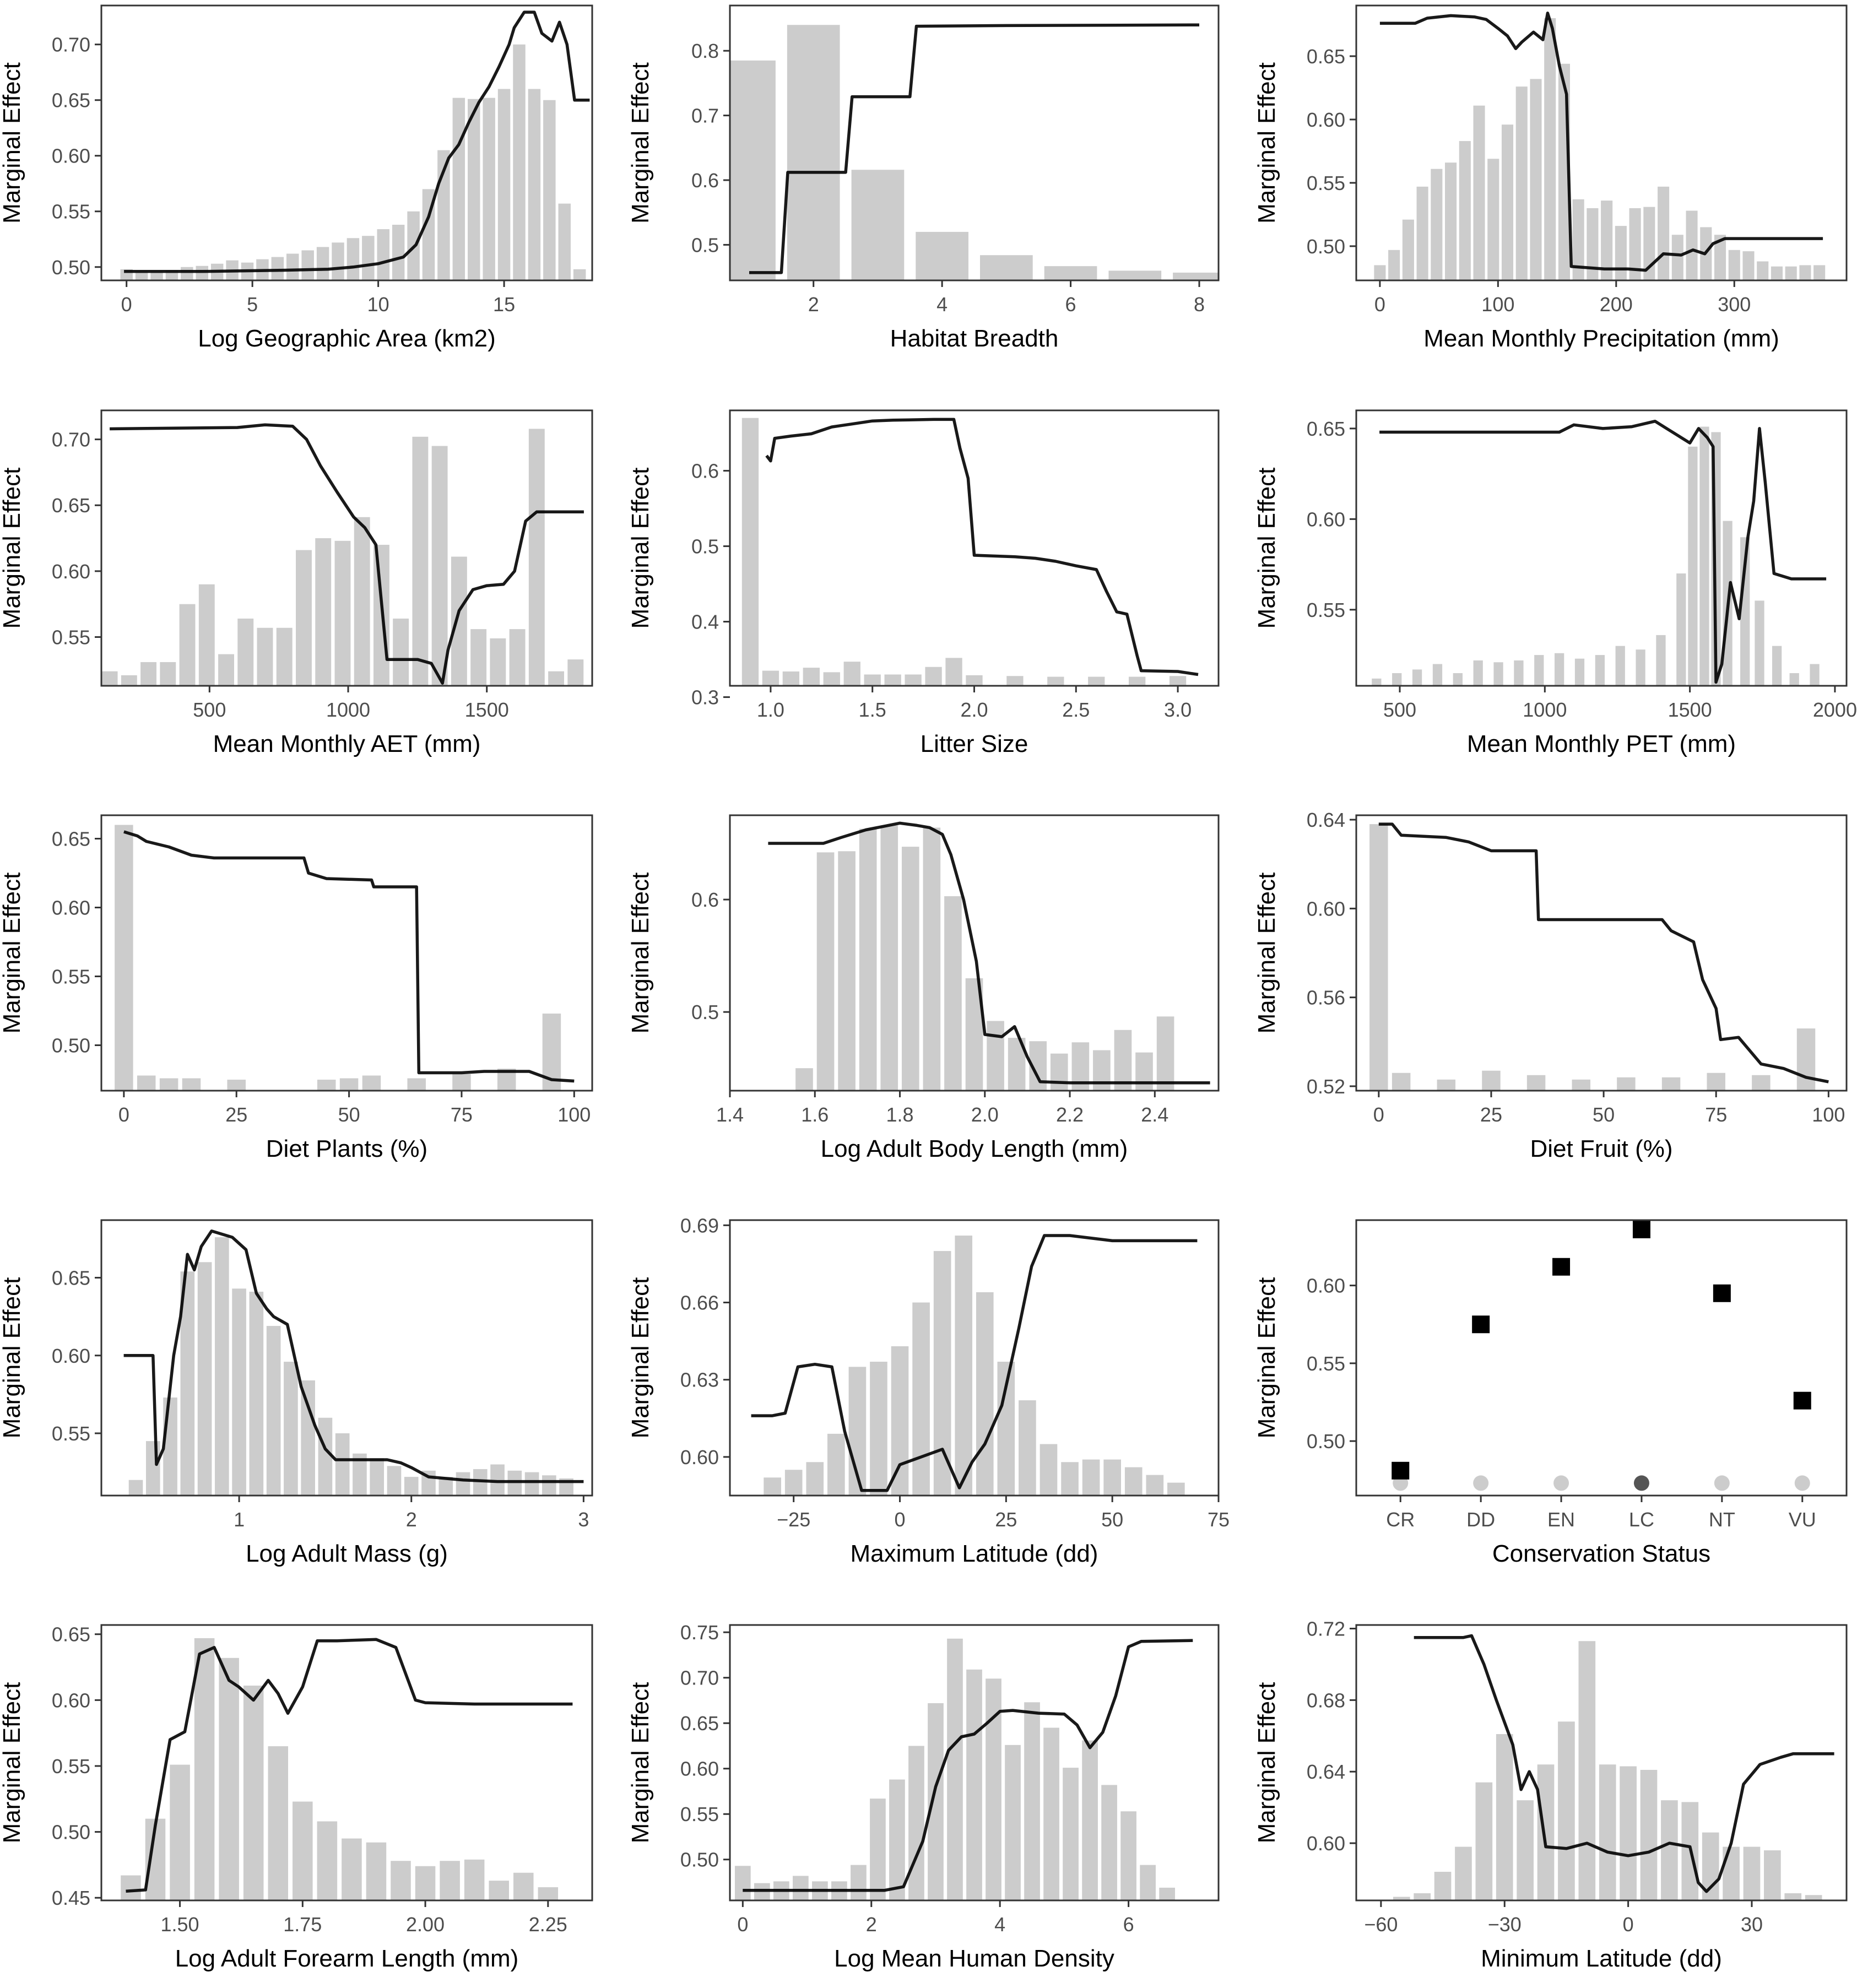 The image size is (1857, 1988). I want to click on y-tick-label: 0.70, so click(699, 1678).